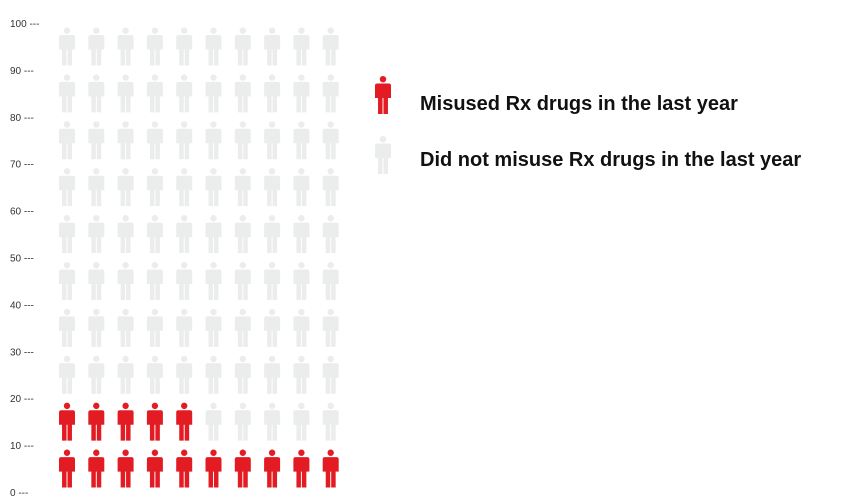 This screenshot has width=859, height=504. I want to click on y-tick-label: 10 ---, so click(22, 446).